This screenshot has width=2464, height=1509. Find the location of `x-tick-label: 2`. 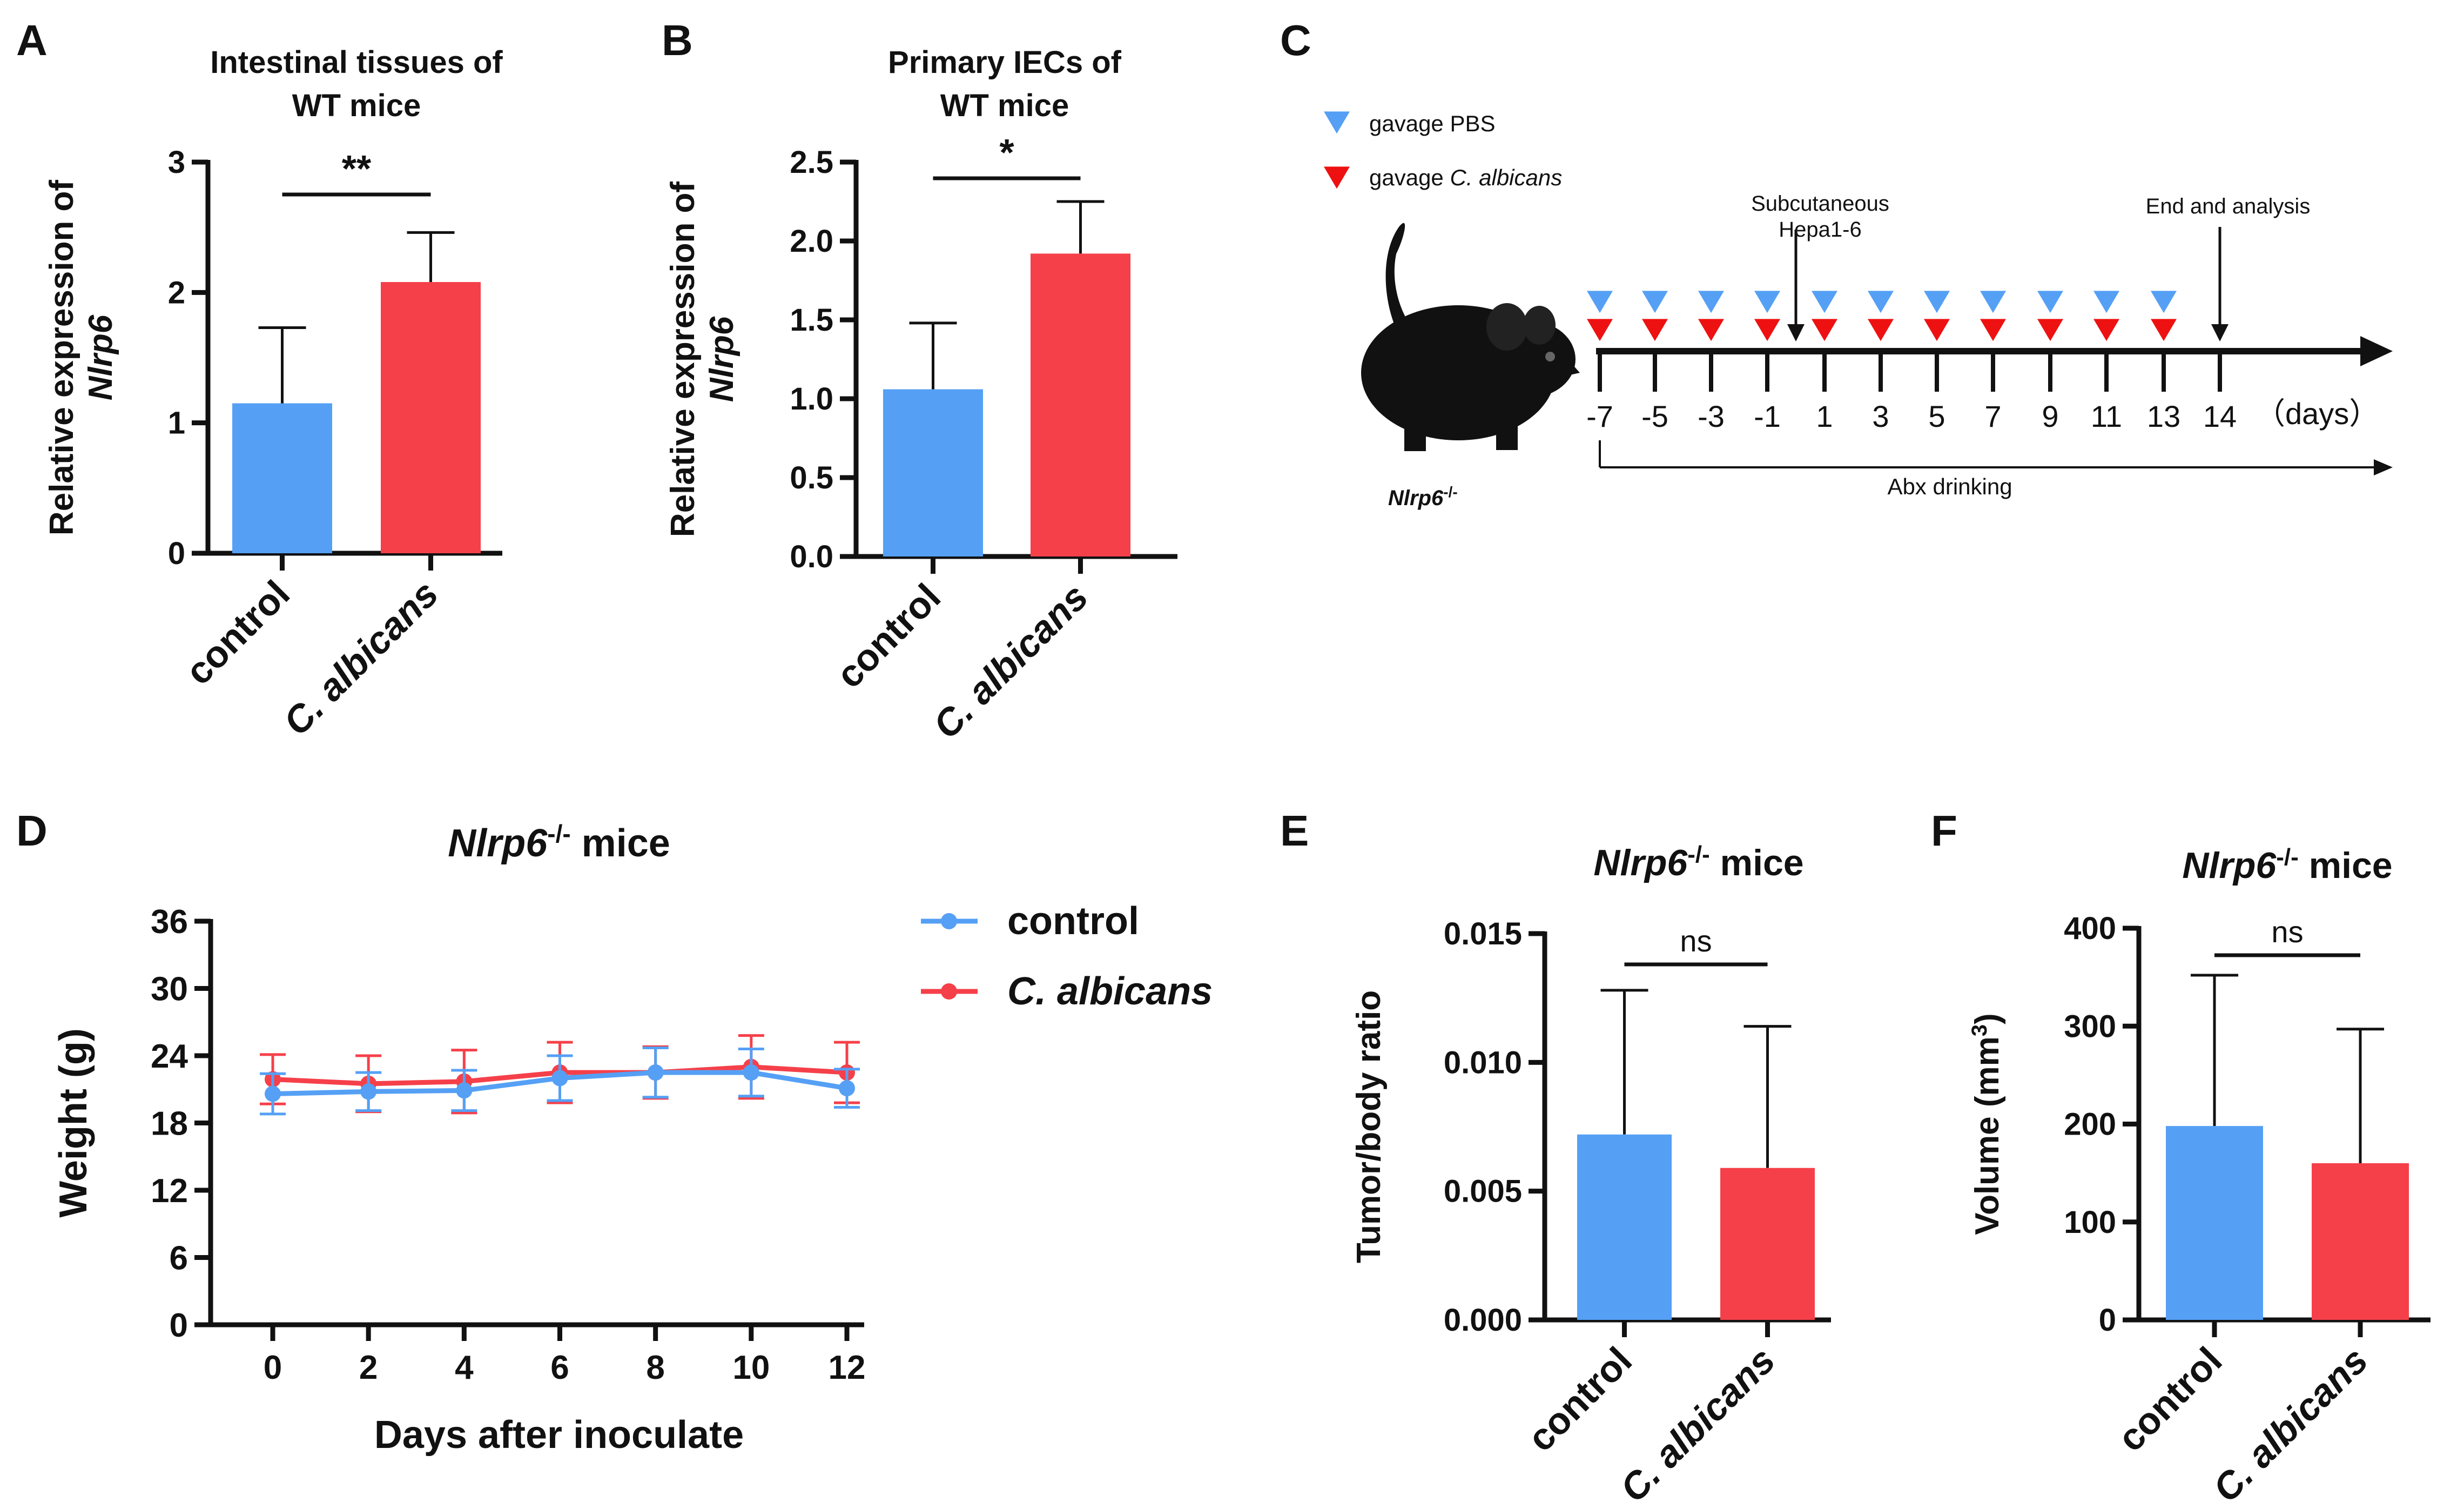

x-tick-label: 2 is located at coordinates (368, 1367).